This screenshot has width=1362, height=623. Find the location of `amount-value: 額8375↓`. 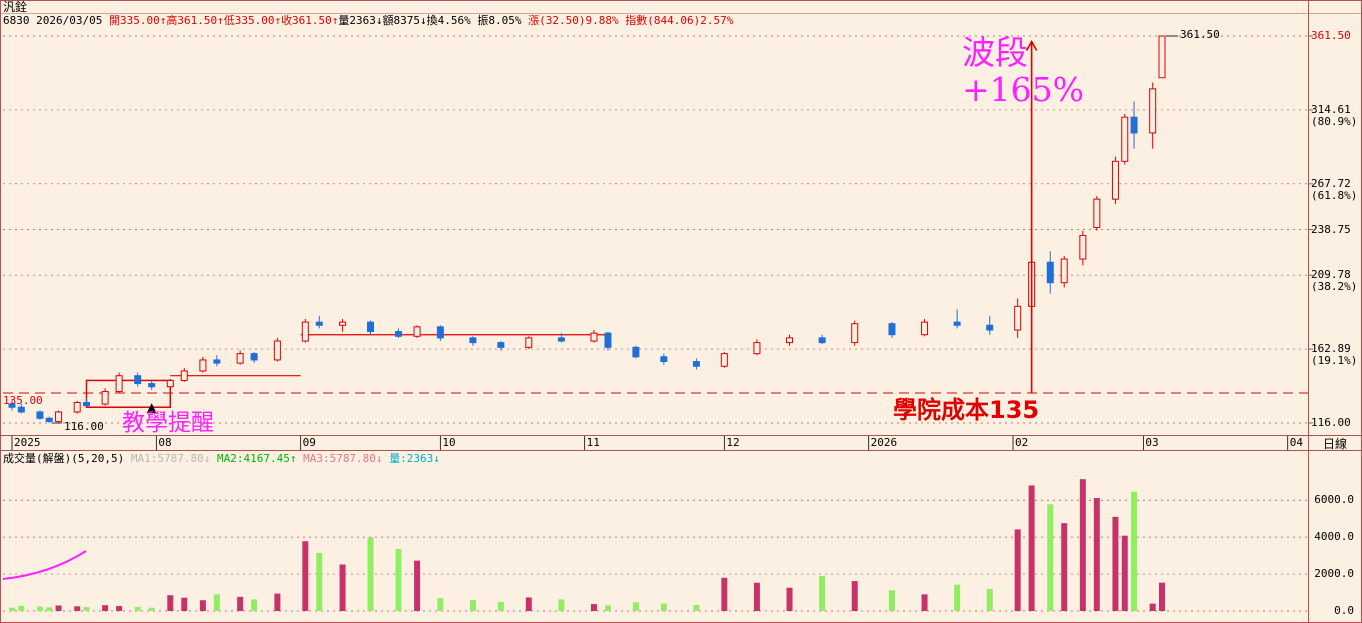

amount-value: 額8375↓ is located at coordinates (404, 20).